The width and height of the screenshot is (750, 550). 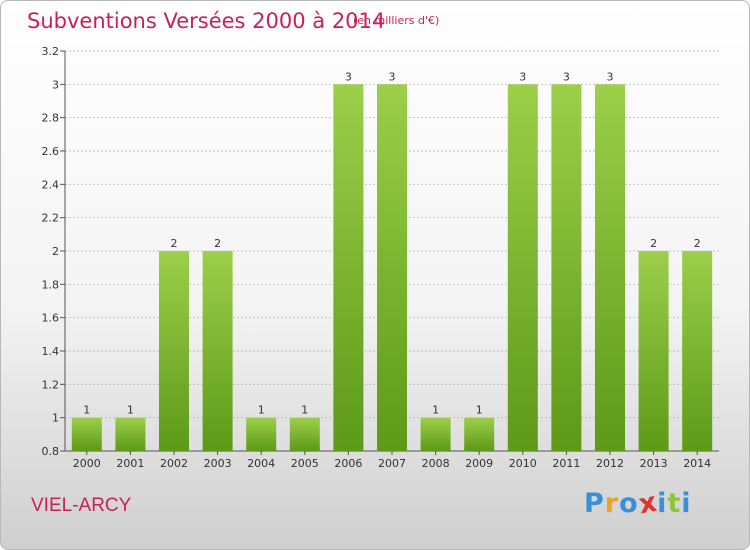 What do you see at coordinates (51, 184) in the screenshot?
I see `y-tick-label: 2.4` at bounding box center [51, 184].